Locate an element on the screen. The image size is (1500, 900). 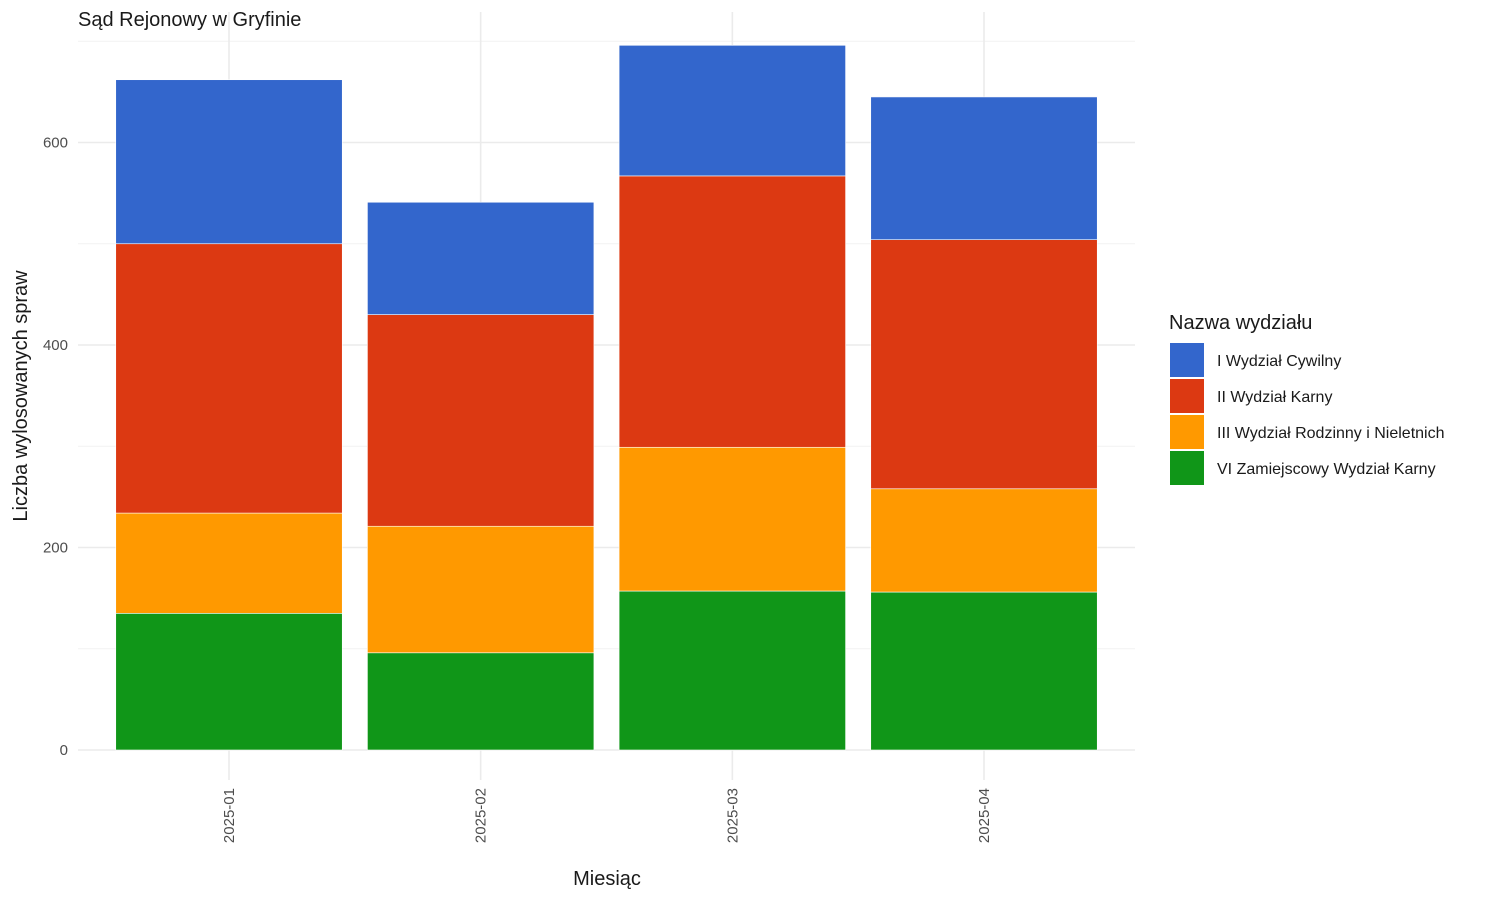
chart-title: Sąd Rejonowy w Gryfinie is located at coordinates (189, 20).